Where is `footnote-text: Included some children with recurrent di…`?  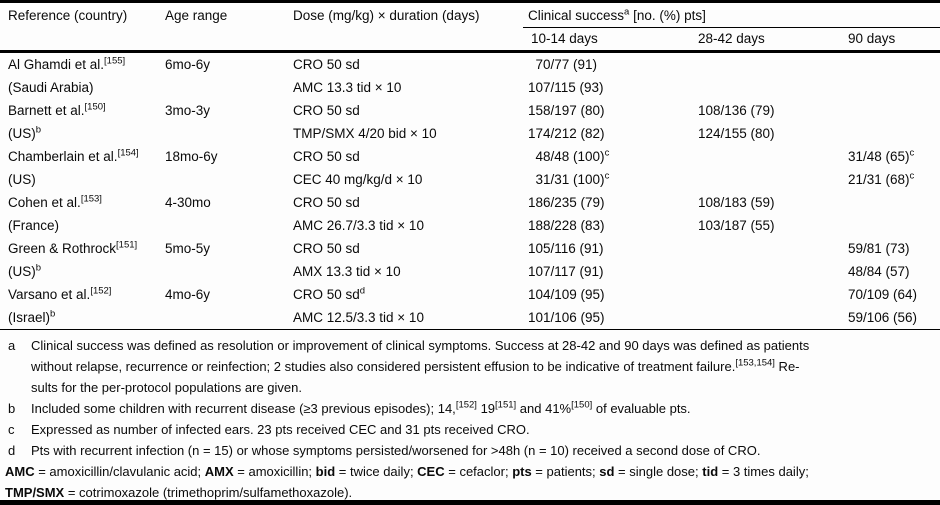
footnote-text: Included some children with recurrent di… is located at coordinates (485, 408).